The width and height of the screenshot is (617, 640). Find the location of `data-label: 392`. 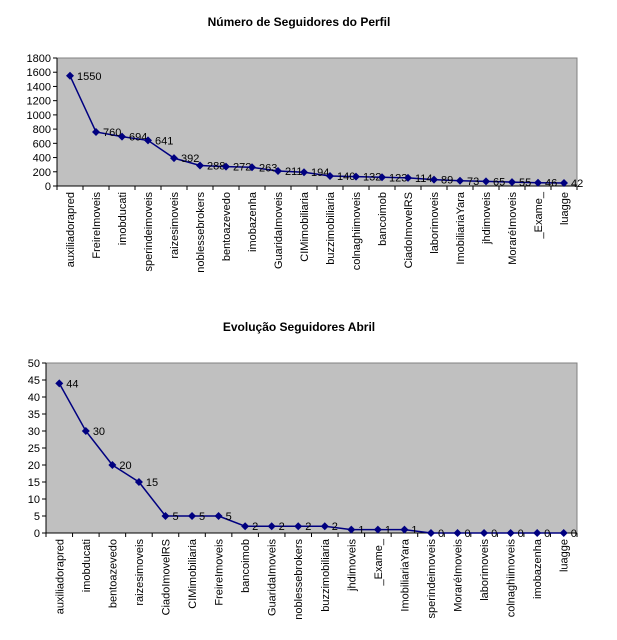

data-label: 392 is located at coordinates (190, 159).